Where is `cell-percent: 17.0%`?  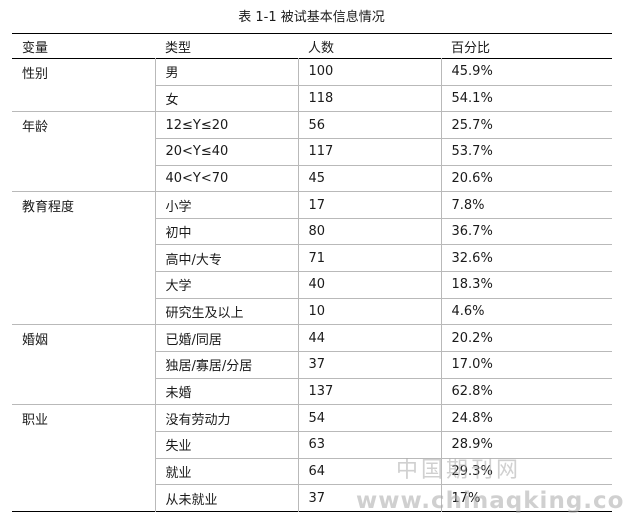 cell-percent: 17.0% is located at coordinates (526, 365).